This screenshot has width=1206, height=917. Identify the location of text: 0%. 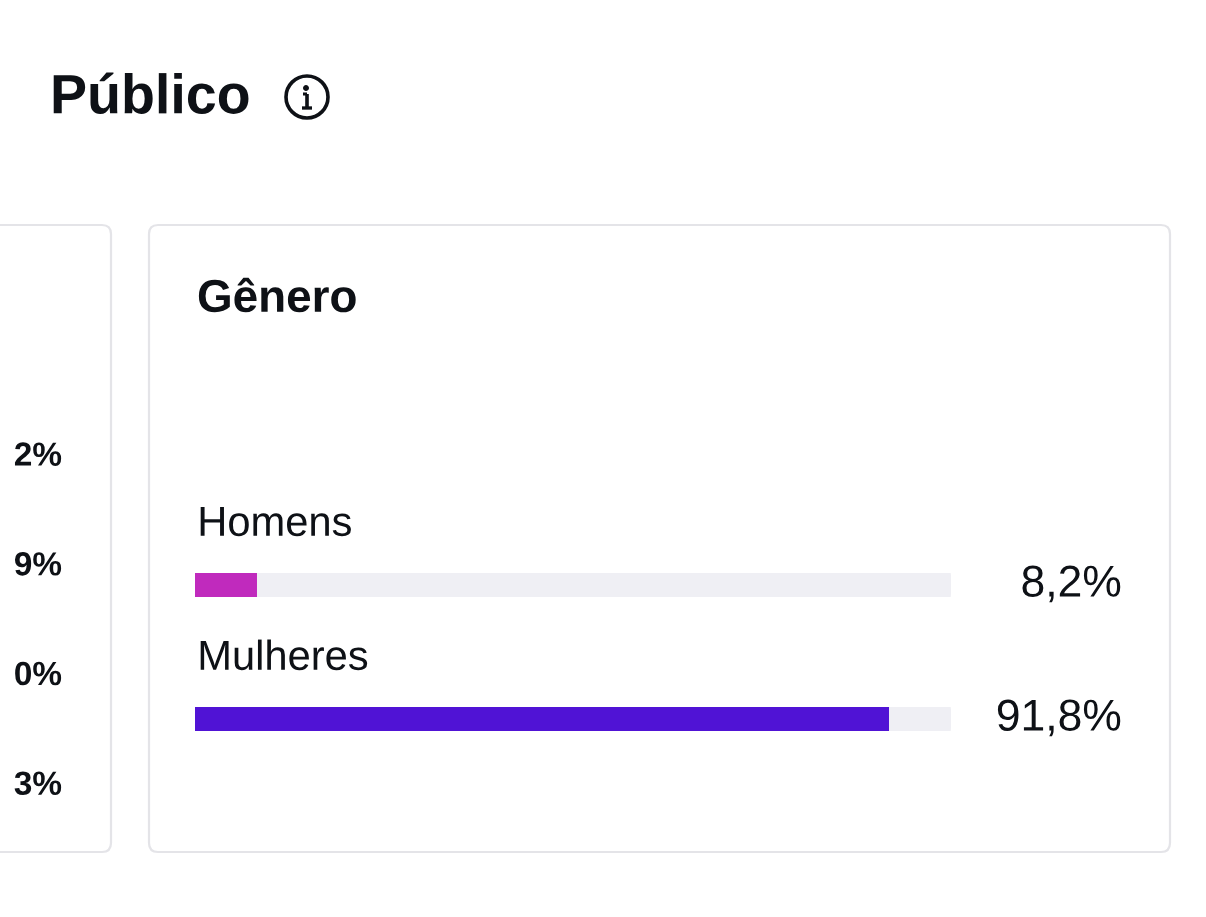
(38, 673).